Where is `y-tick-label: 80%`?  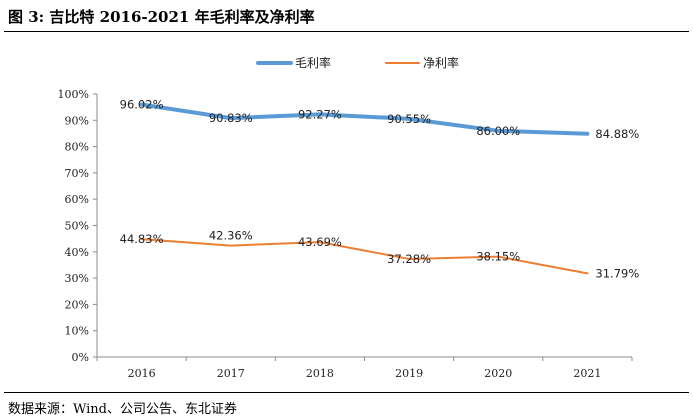
y-tick-label: 80% is located at coordinates (77, 147).